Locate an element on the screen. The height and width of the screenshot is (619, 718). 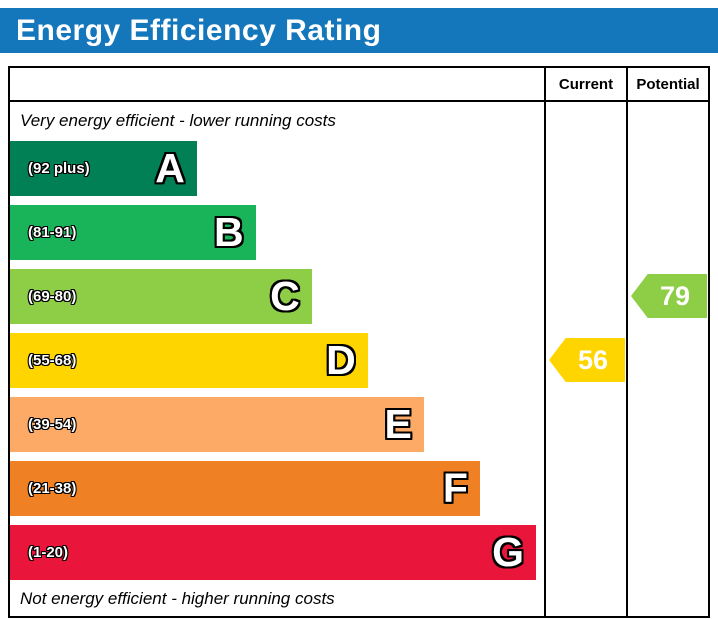
band-range-label: (39-54) is located at coordinates (52, 424).